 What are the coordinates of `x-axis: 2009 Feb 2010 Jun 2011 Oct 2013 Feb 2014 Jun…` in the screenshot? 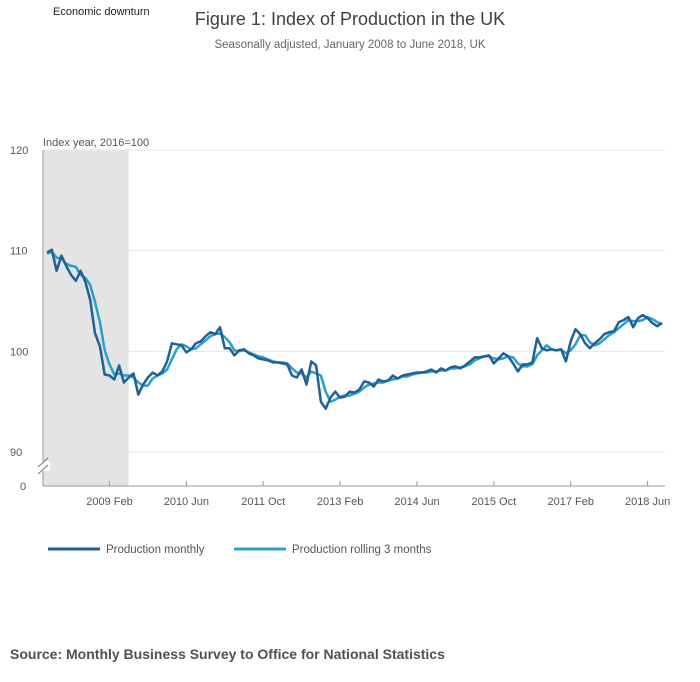 It's located at (378, 494).